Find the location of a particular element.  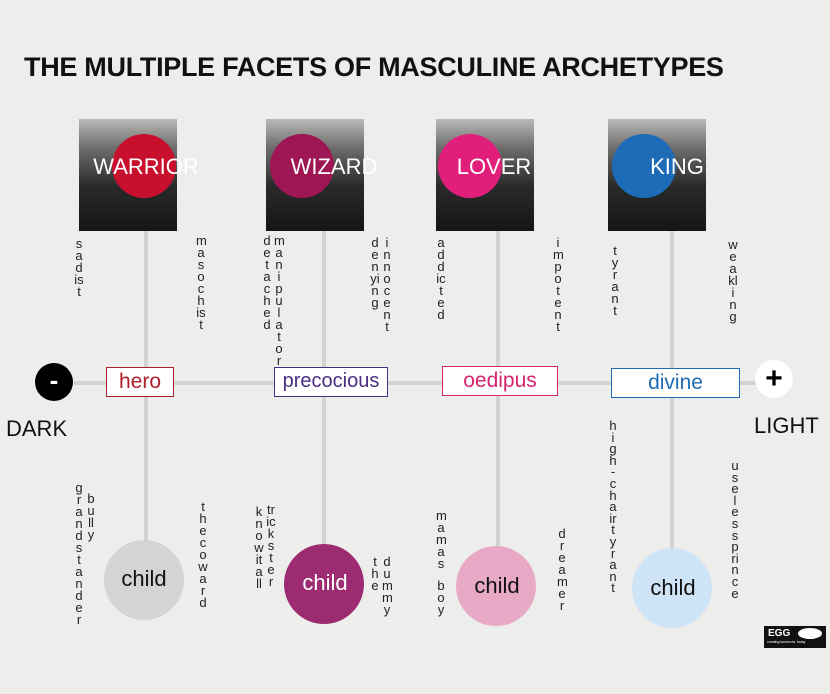

wizard-shadow-manipulator: manipulator is located at coordinates (279, 300).